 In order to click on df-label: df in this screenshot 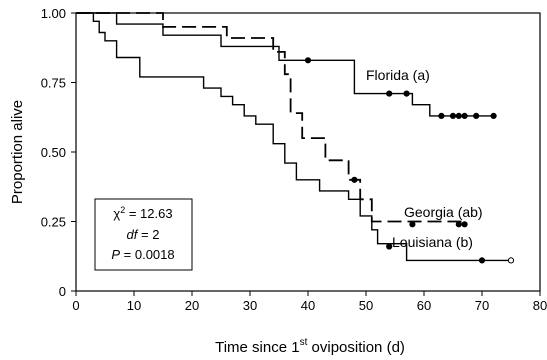, I will do `click(133, 234)`.